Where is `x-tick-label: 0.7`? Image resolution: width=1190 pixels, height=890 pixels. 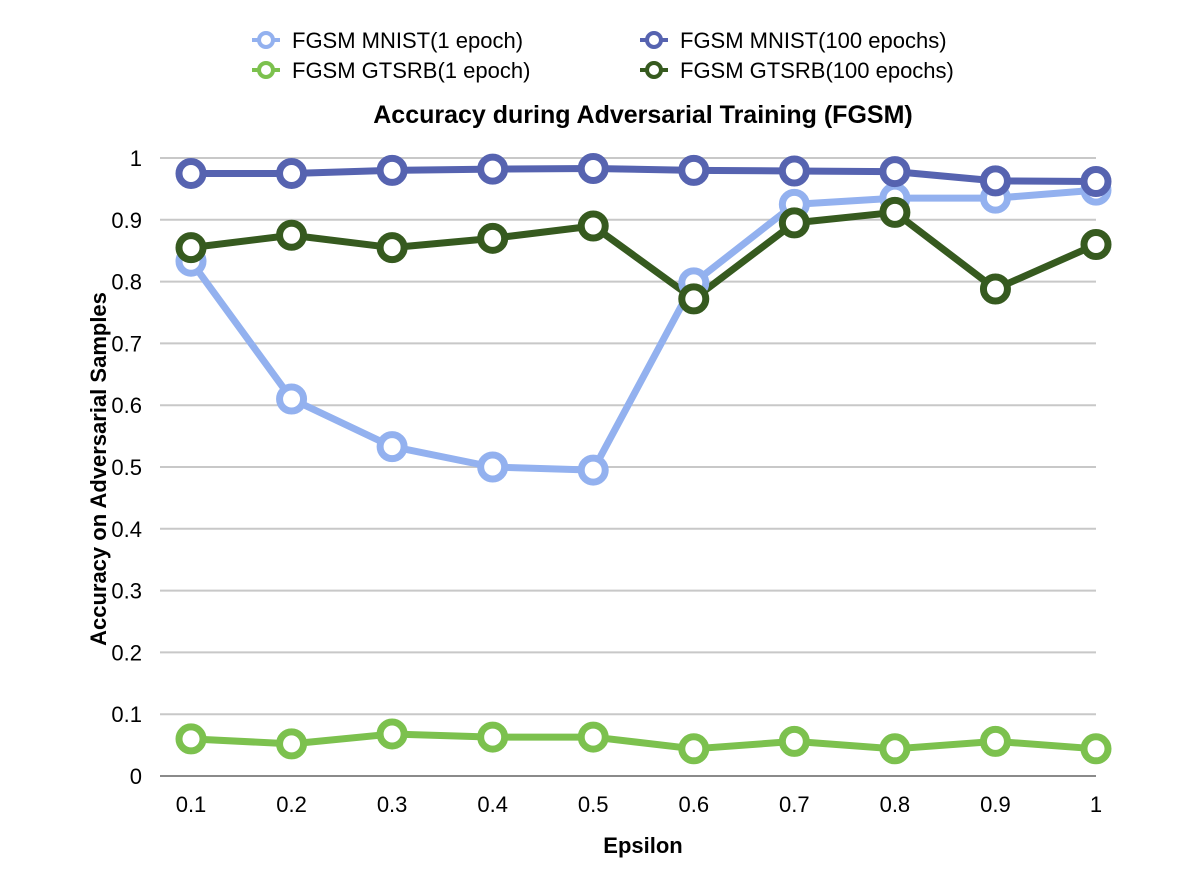 x-tick-label: 0.7 is located at coordinates (794, 804).